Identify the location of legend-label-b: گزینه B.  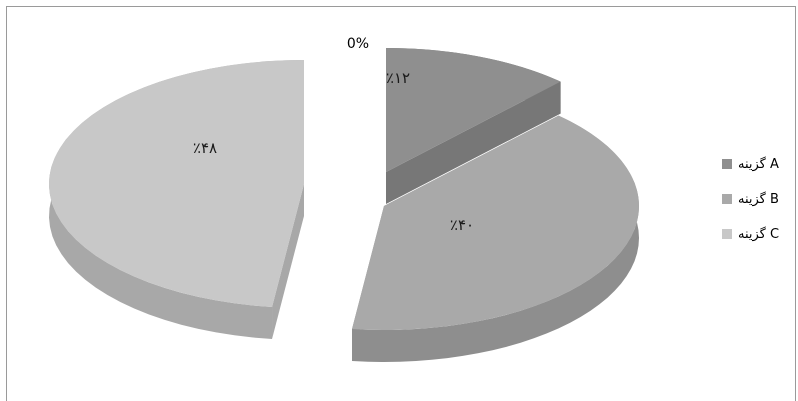
(758, 199).